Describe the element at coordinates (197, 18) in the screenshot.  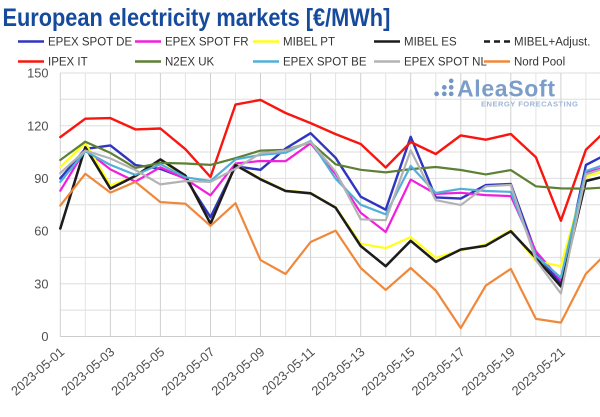
I see `svg-text:European electricity markets [: European electricity markets [€/MWh]` at that location.